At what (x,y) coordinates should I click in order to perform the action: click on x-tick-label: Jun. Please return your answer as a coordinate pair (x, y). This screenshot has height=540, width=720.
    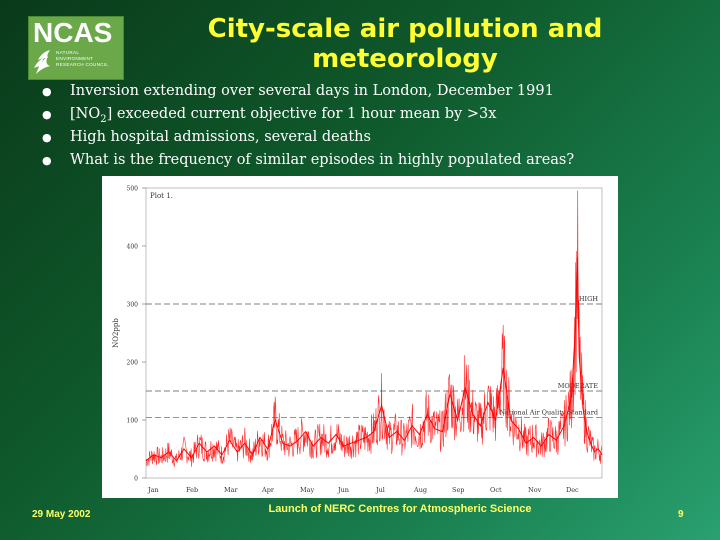
    Looking at the image, I should click on (343, 490).